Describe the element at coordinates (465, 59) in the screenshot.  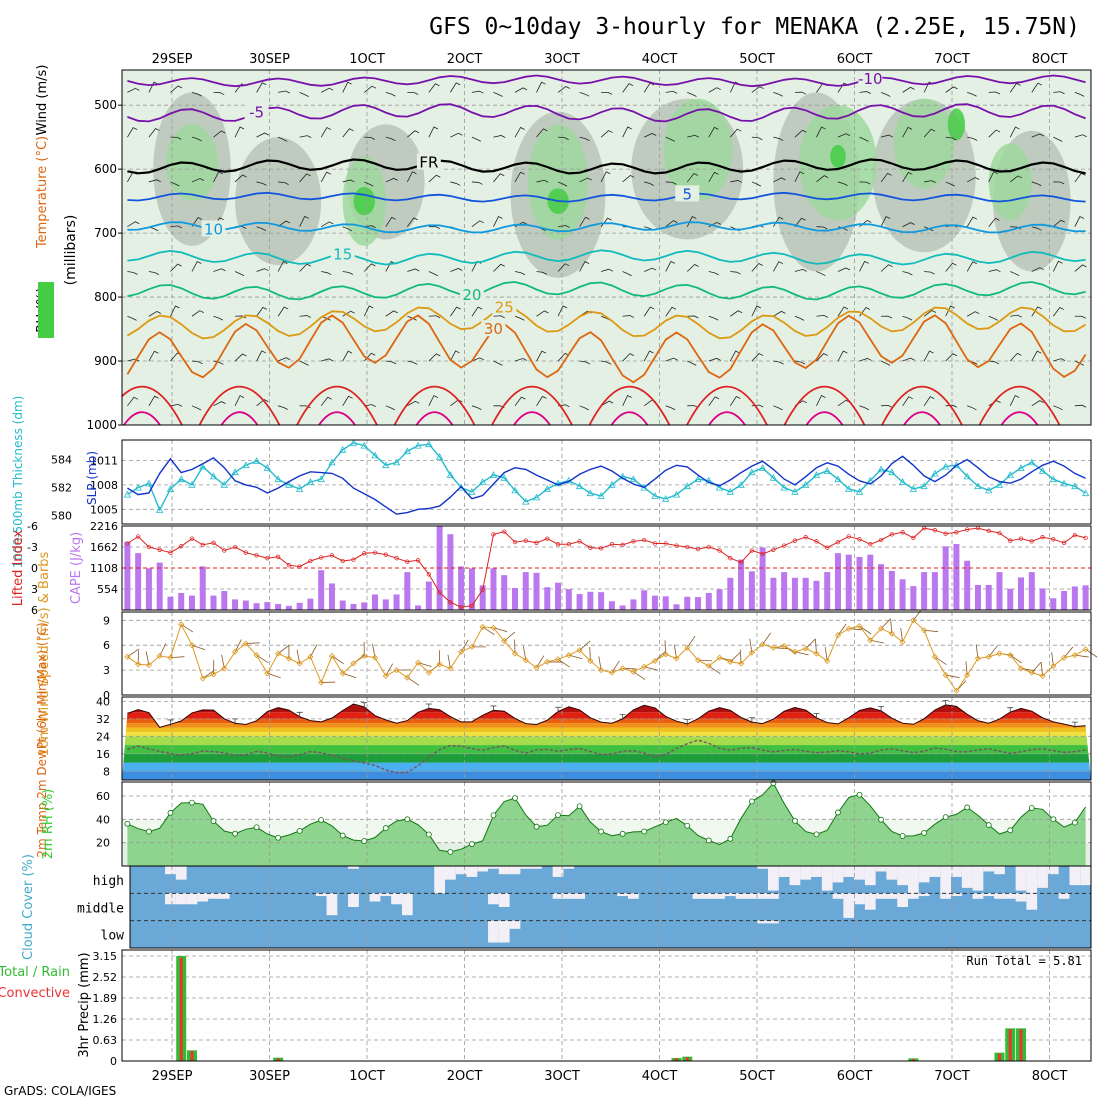
I see `date-label: 2OCT` at that location.